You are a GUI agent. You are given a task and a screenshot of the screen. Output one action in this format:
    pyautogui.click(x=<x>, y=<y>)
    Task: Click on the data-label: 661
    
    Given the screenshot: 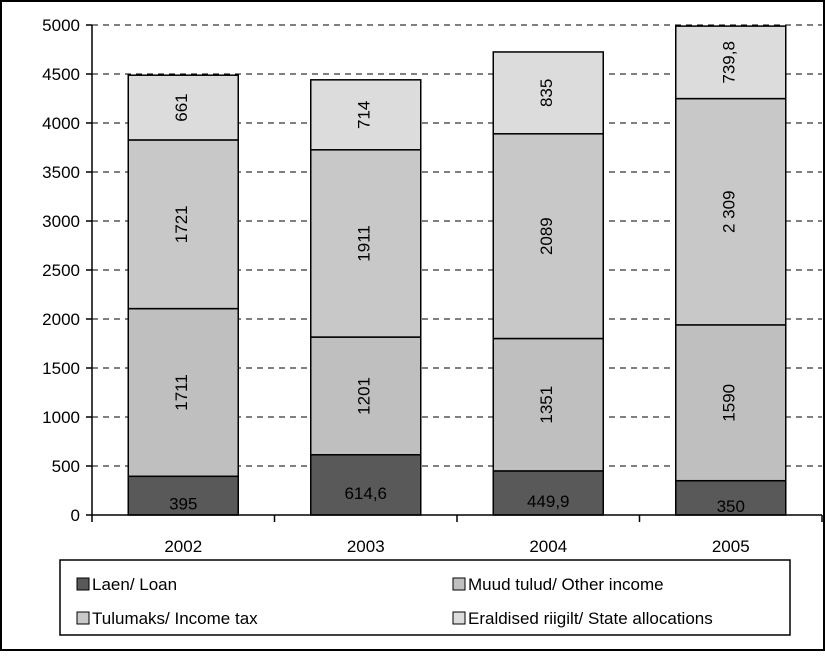 What is the action you would take?
    pyautogui.click(x=181, y=107)
    